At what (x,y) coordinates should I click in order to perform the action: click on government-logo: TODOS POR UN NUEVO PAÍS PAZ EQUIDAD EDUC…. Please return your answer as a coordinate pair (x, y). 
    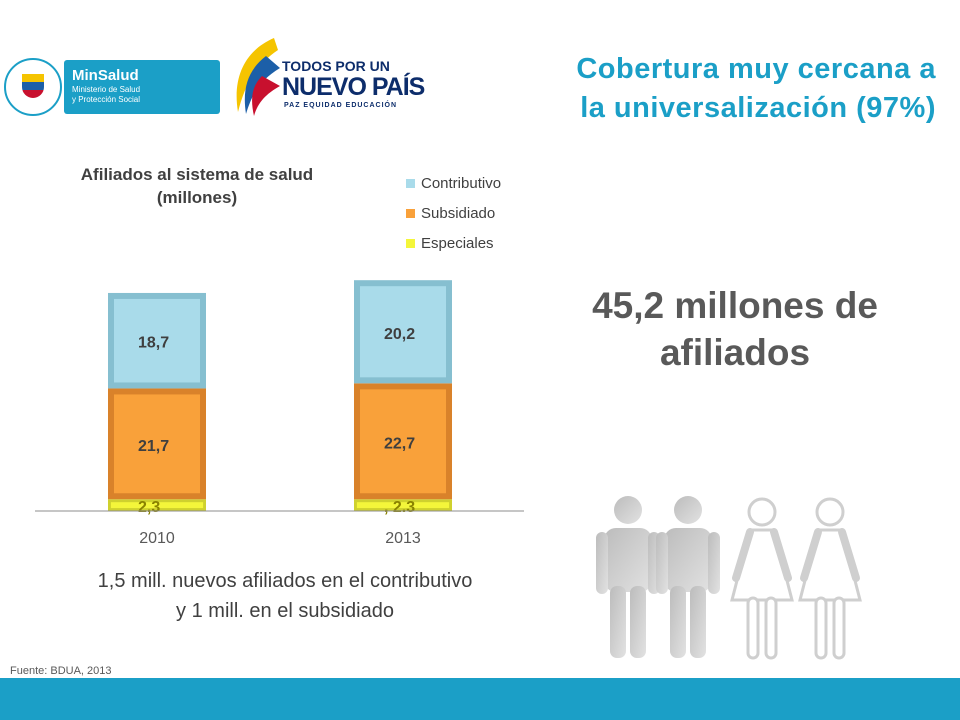
    Looking at the image, I should click on (325, 77).